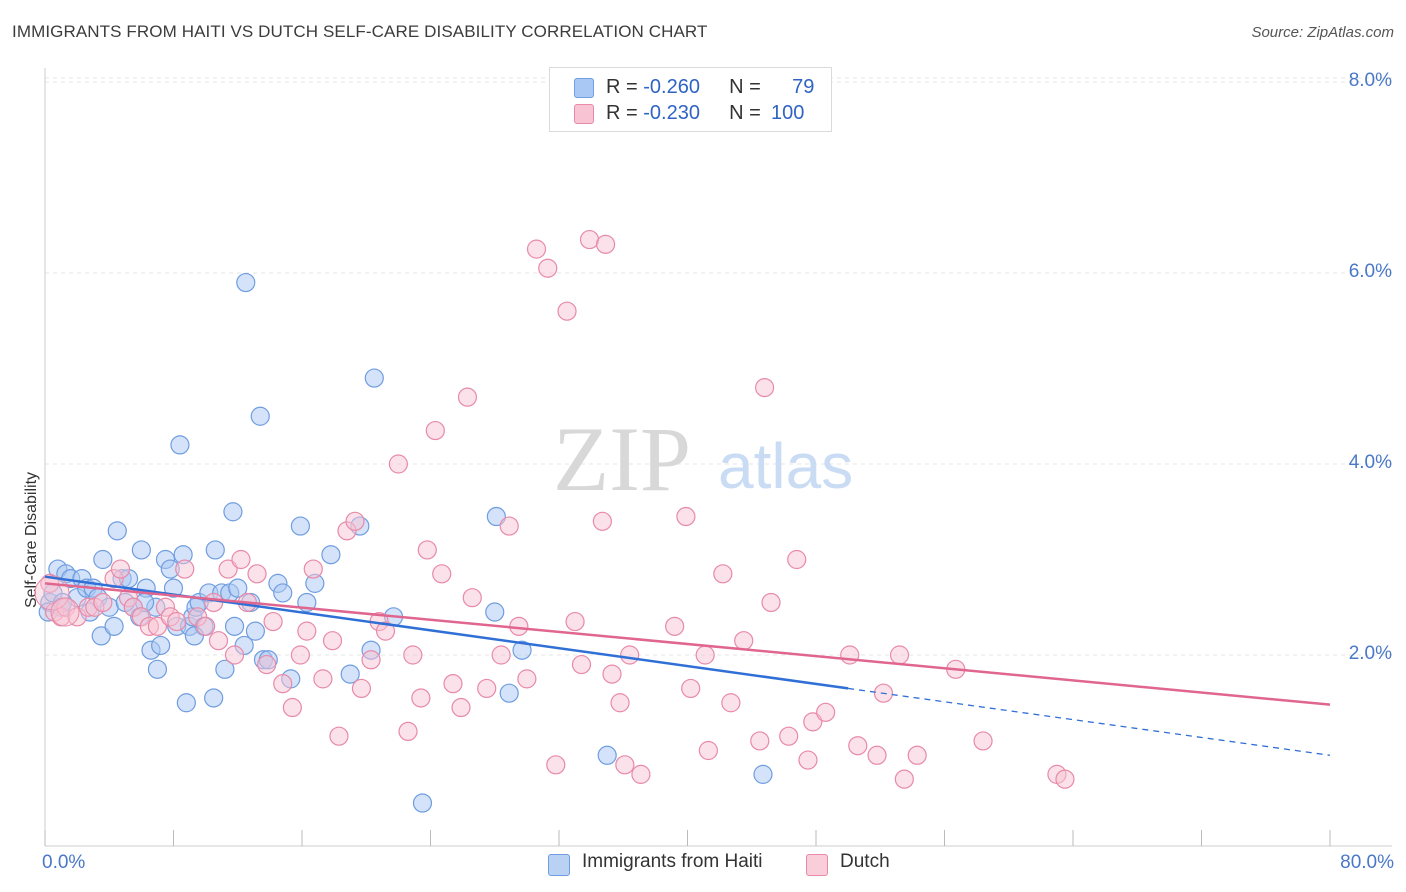  I want to click on watermark-zip: ZIP, so click(622, 459).